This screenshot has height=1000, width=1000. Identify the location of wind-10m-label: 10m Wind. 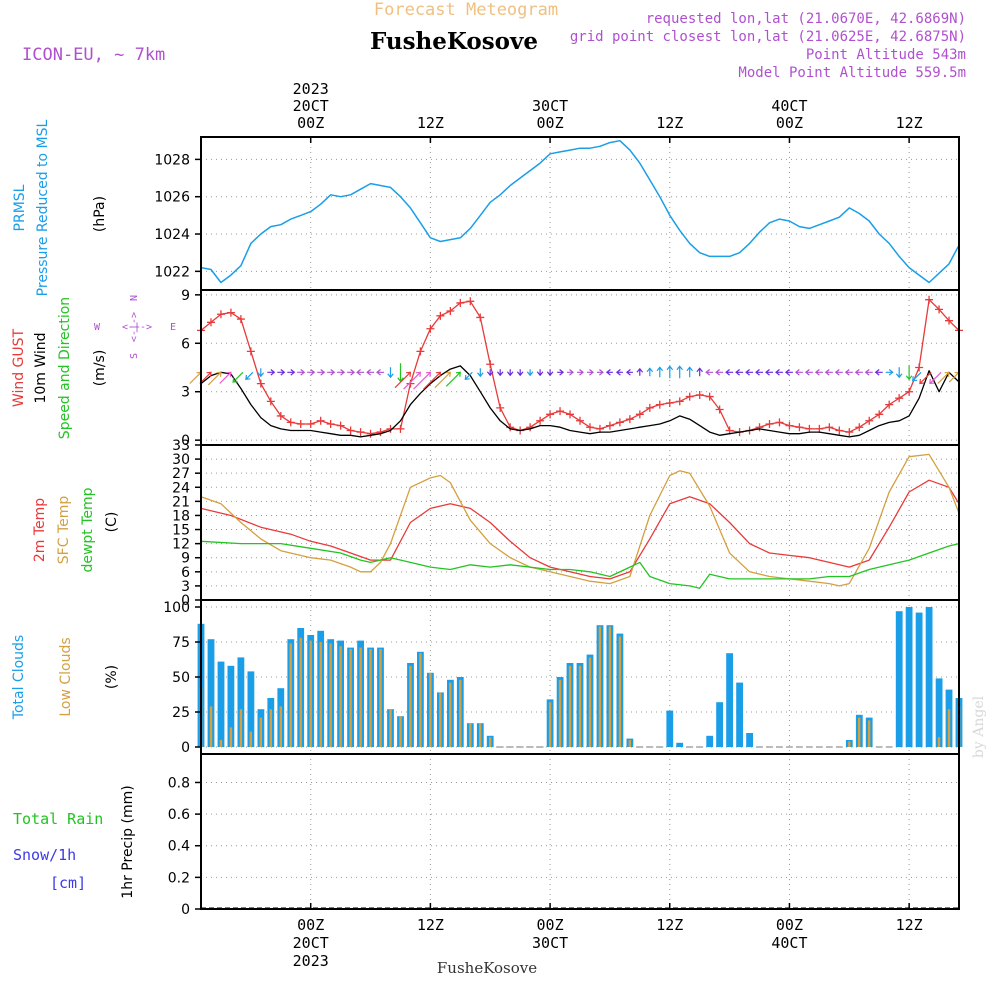
(41, 367).